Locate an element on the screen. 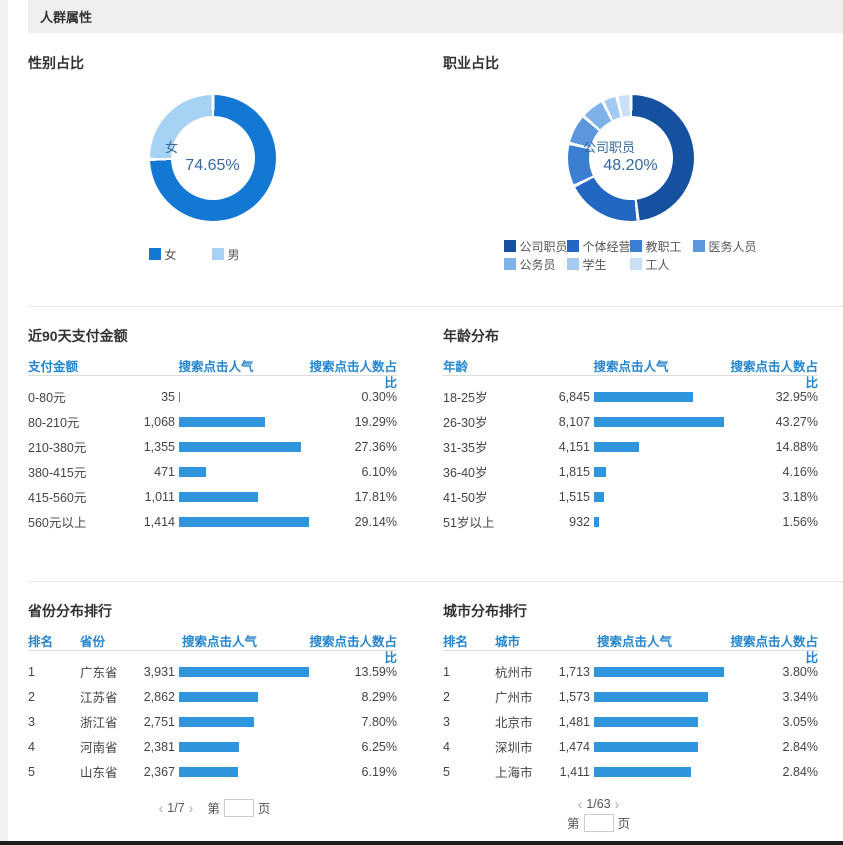 Image resolution: width=843 pixels, height=845 pixels. label-cell: 36-40岁 is located at coordinates (465, 473).